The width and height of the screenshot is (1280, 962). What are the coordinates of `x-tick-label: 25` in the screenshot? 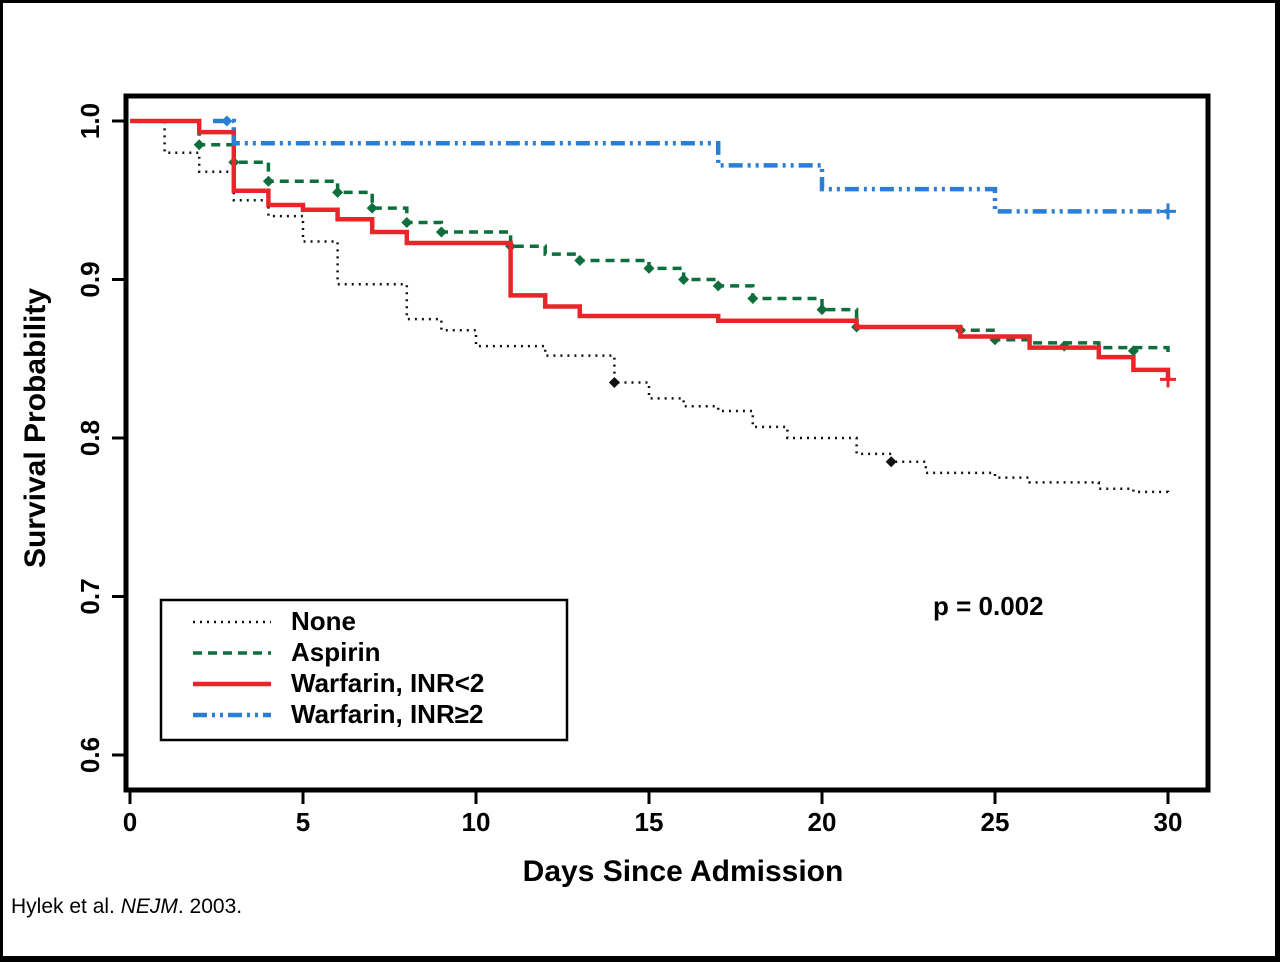 It's located at (995, 822).